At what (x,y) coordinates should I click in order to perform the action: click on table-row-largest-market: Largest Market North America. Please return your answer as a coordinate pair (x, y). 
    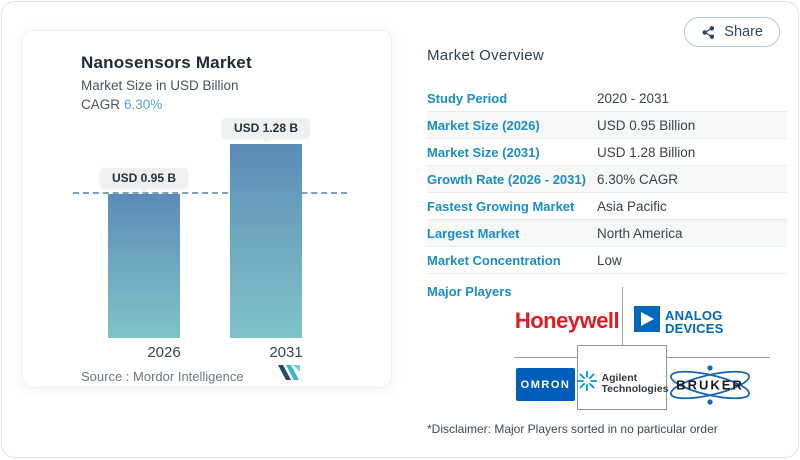
    Looking at the image, I should click on (607, 233).